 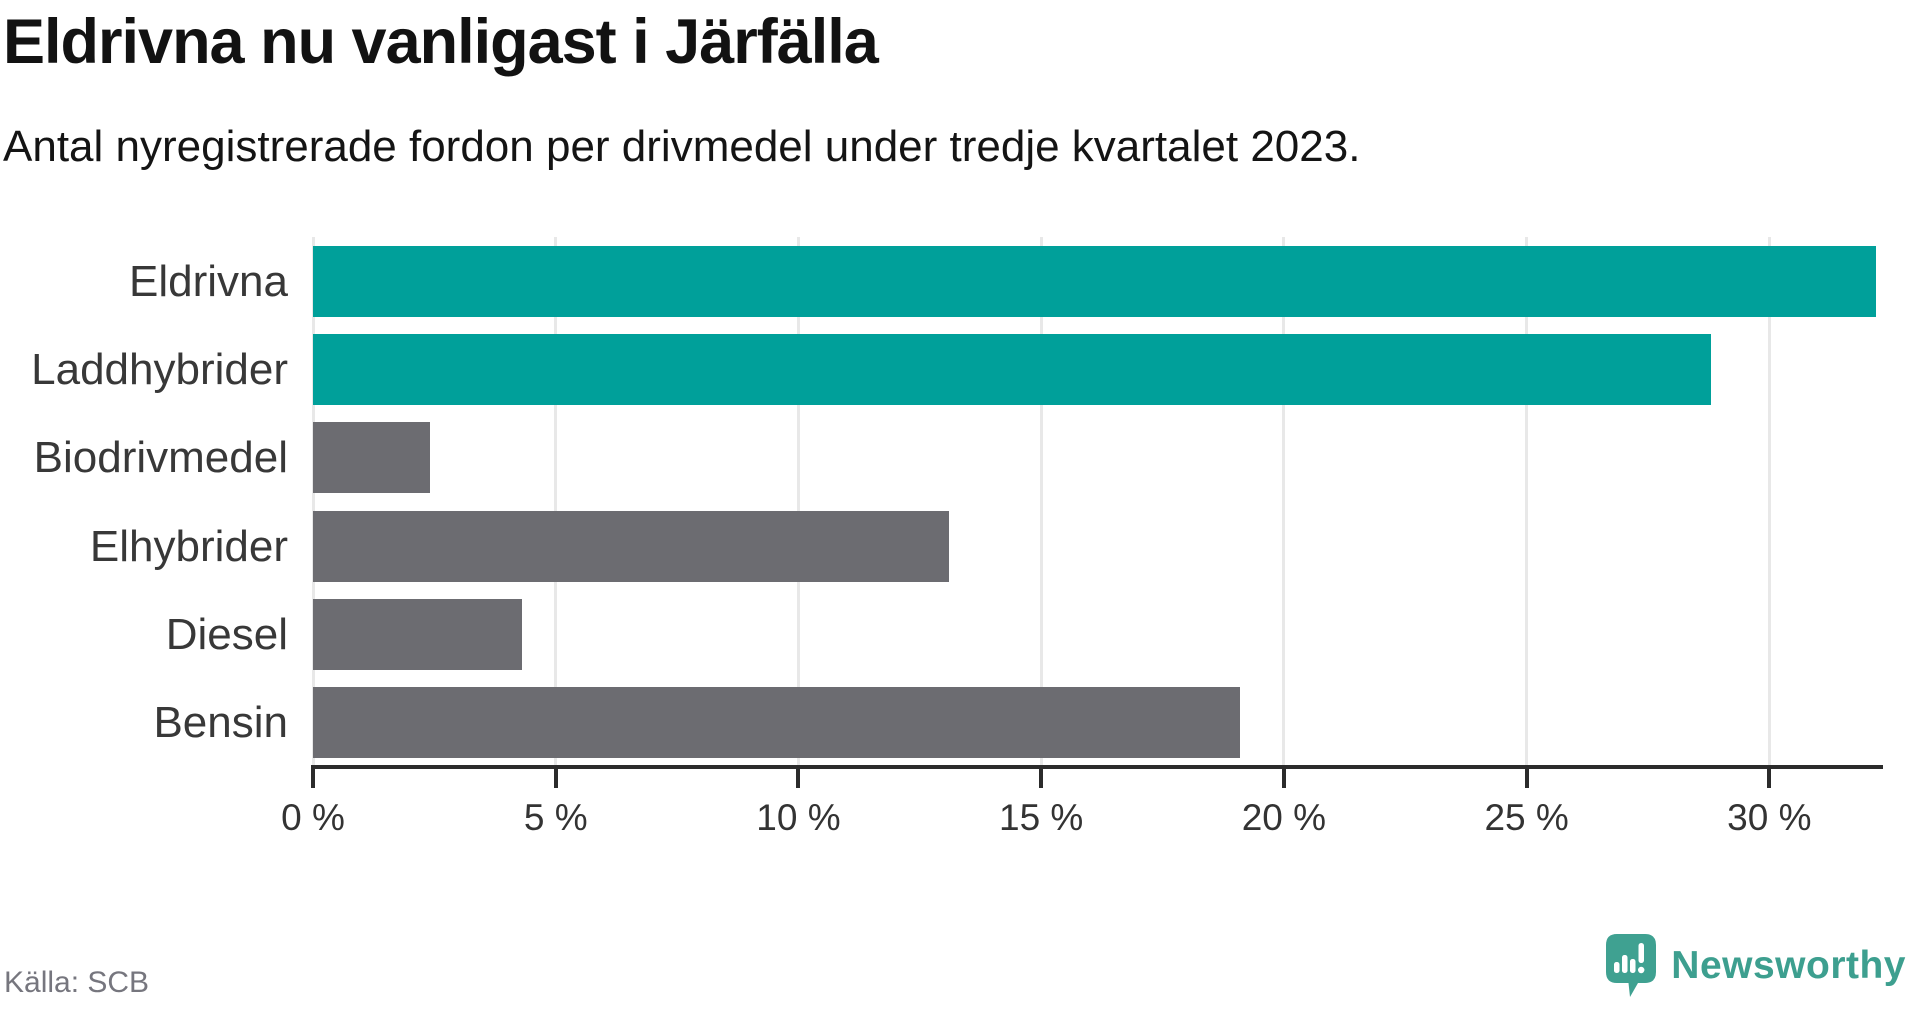 What do you see at coordinates (1012, 369) in the screenshot?
I see `bar-laddhybrider` at bounding box center [1012, 369].